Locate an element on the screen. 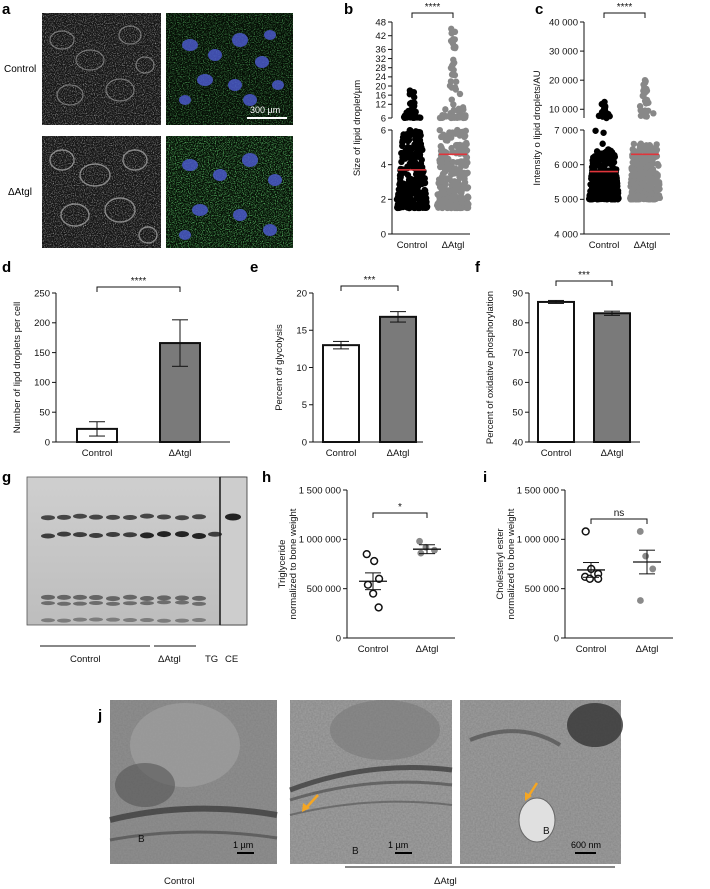  x-category-label: Control is located at coordinates (97, 453).